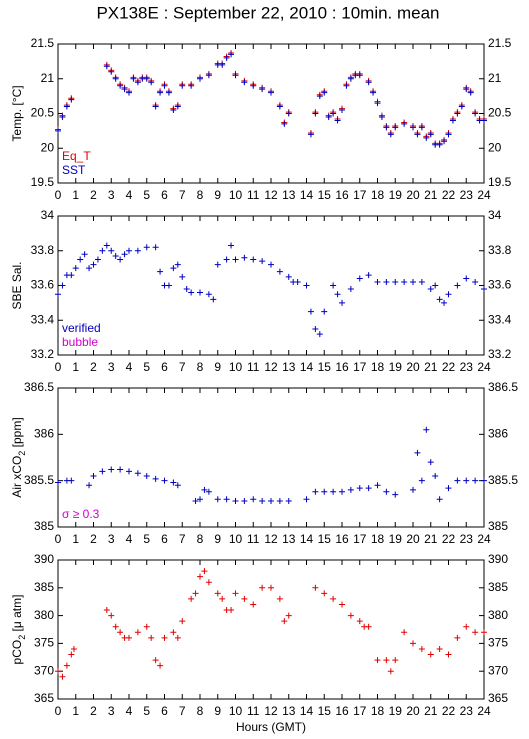 This screenshot has width=529, height=739. What do you see at coordinates (449, 195) in the screenshot?
I see `x-tick-label: 22` at bounding box center [449, 195].